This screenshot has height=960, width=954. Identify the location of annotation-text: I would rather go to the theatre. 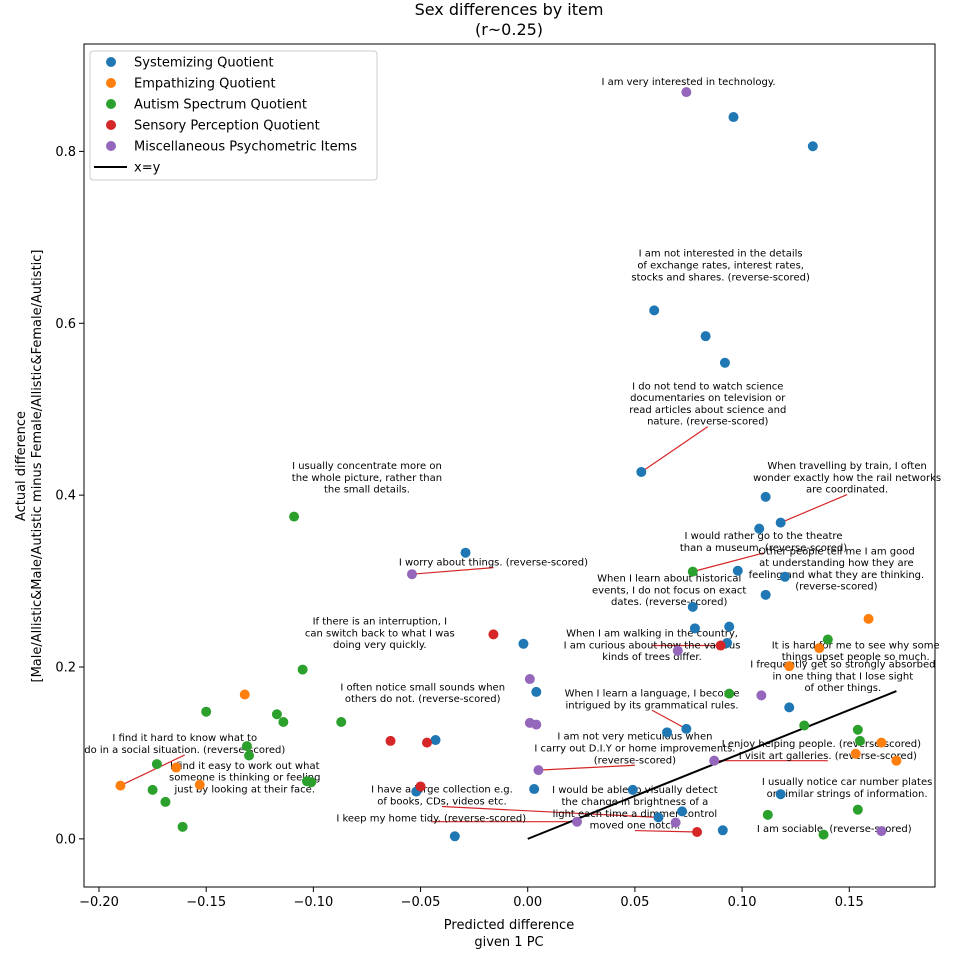
(764, 536).